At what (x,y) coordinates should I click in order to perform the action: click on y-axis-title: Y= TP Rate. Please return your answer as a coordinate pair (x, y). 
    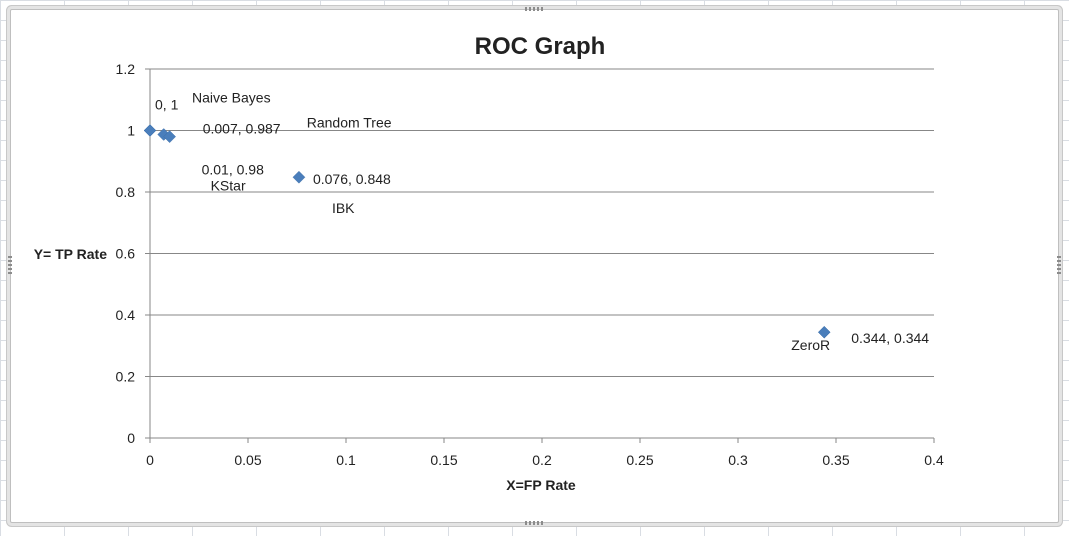
    Looking at the image, I should click on (70, 254).